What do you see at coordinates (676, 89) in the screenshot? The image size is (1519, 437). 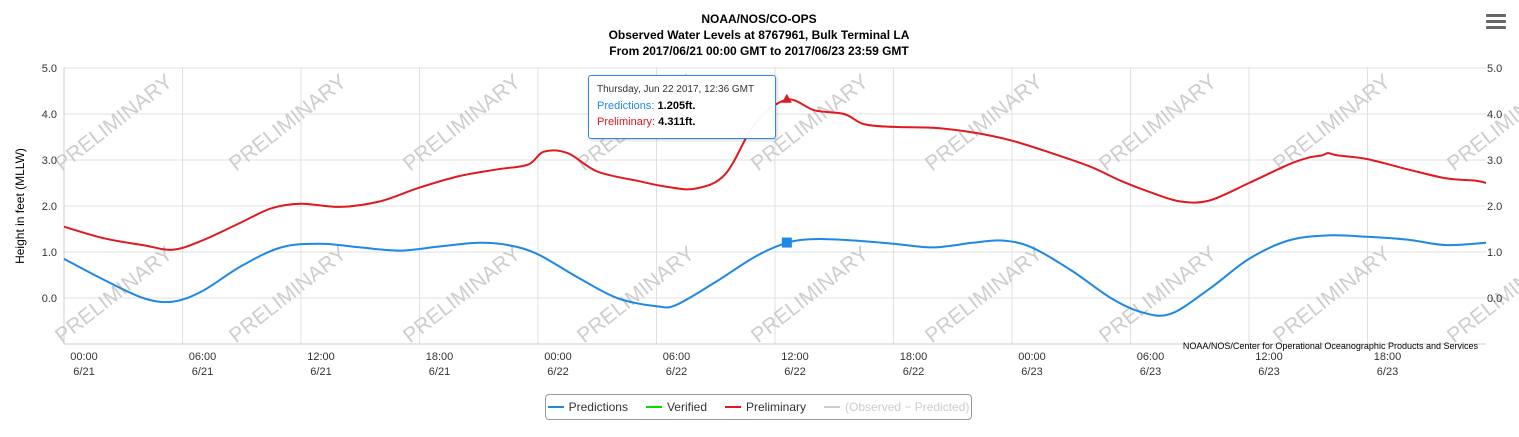 I see `tooltip-date: Thursday, Jun 22 2017, 12:36 GMT` at bounding box center [676, 89].